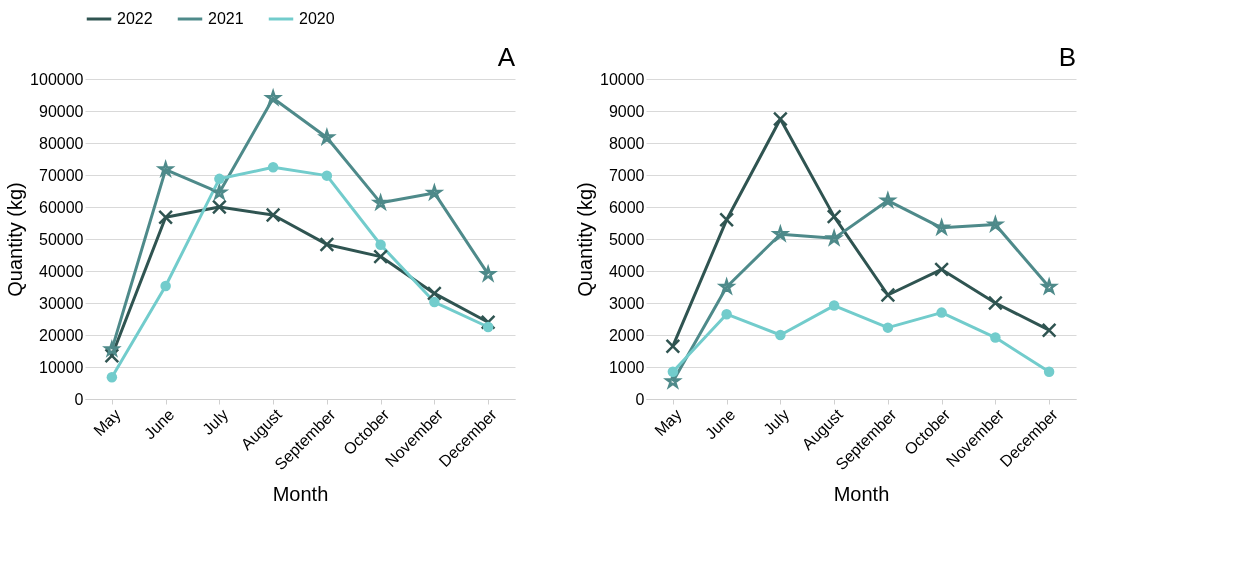 The image size is (1256, 579). I want to click on y-tick-label: 6000, so click(626, 207).